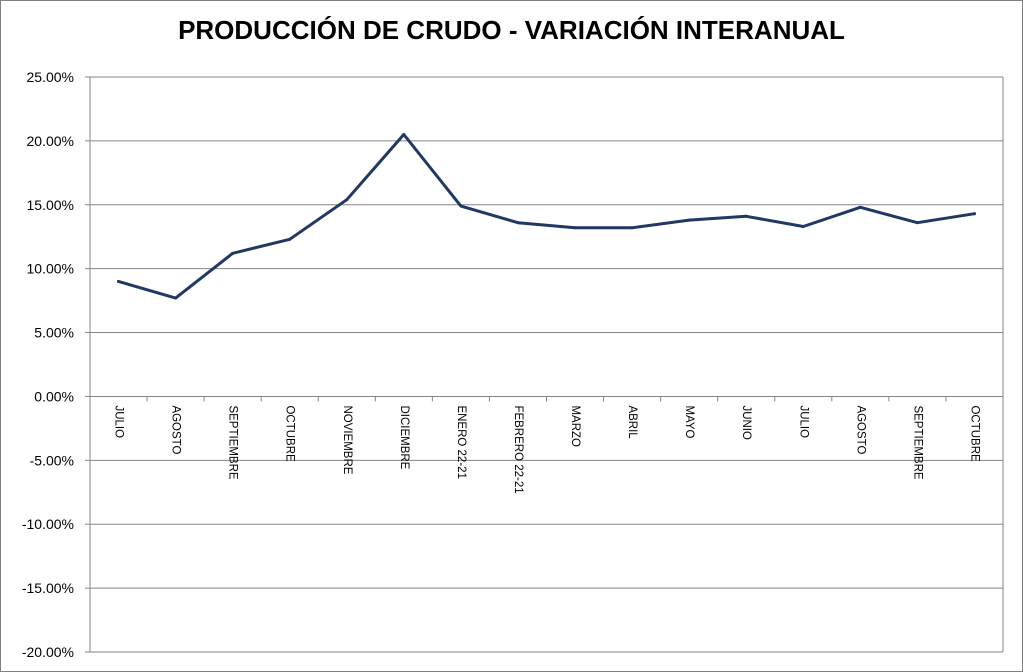 Image resolution: width=1023 pixels, height=672 pixels. Describe the element at coordinates (575, 426) in the screenshot. I see `x-tick-label: MARZO` at that location.